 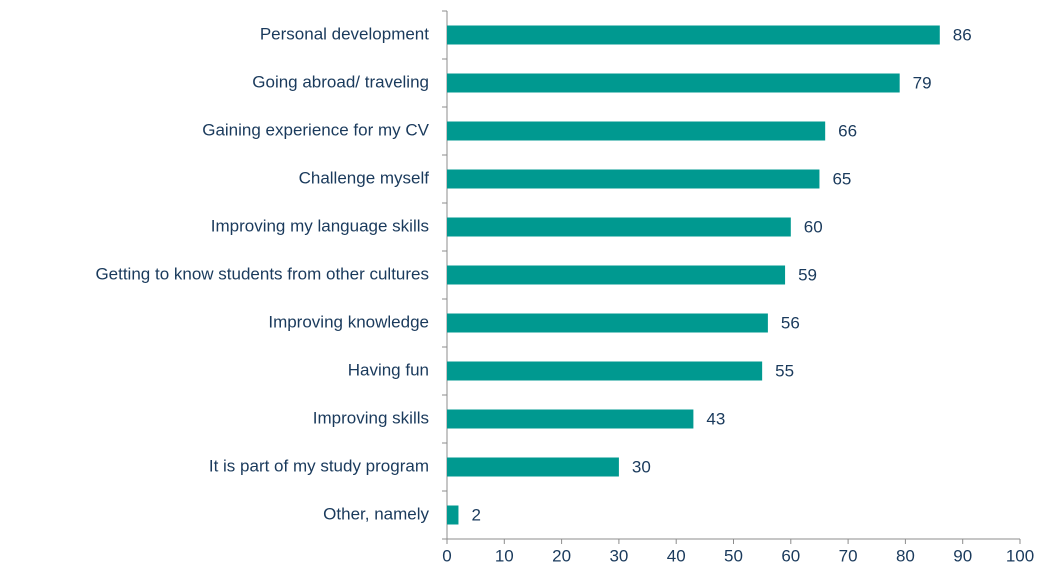 What do you see at coordinates (319, 465) in the screenshot?
I see `y-tick-label: It is part of my study program` at bounding box center [319, 465].